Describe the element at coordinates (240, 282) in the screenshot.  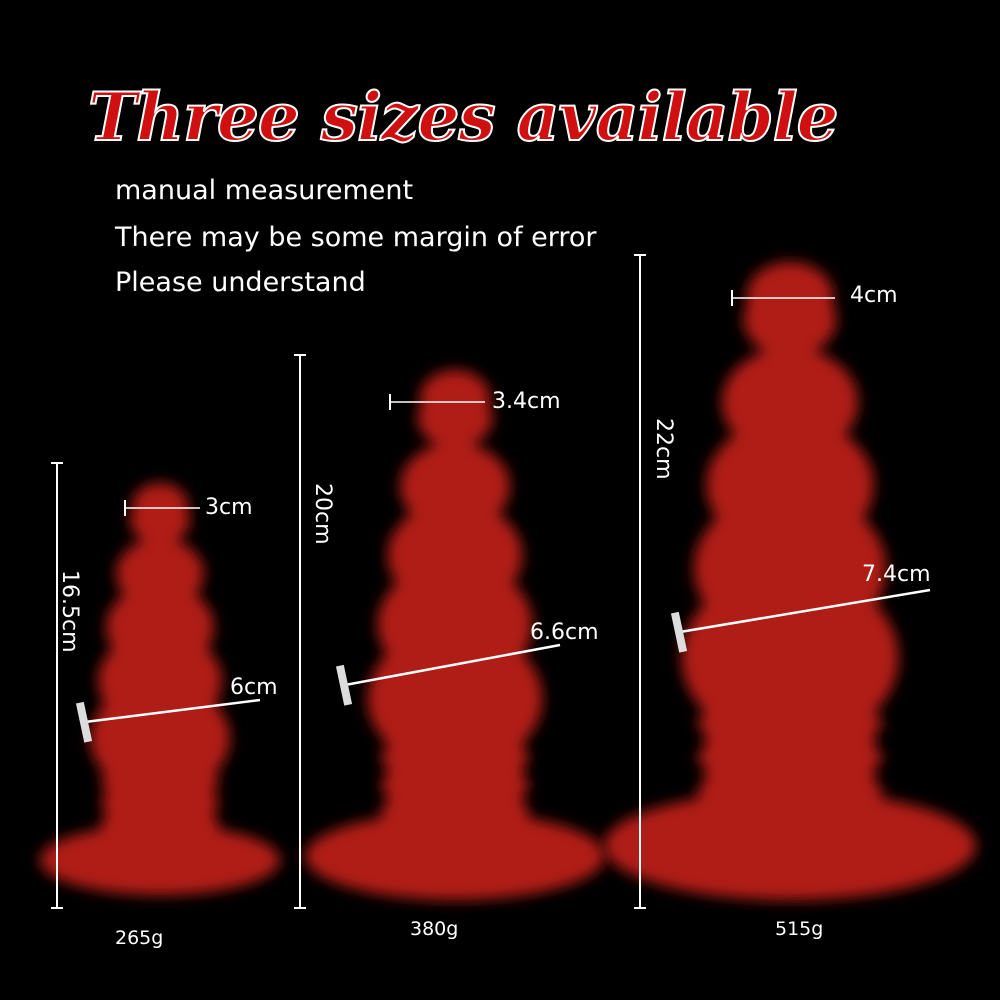
I see `note-line: Please understand` at that location.